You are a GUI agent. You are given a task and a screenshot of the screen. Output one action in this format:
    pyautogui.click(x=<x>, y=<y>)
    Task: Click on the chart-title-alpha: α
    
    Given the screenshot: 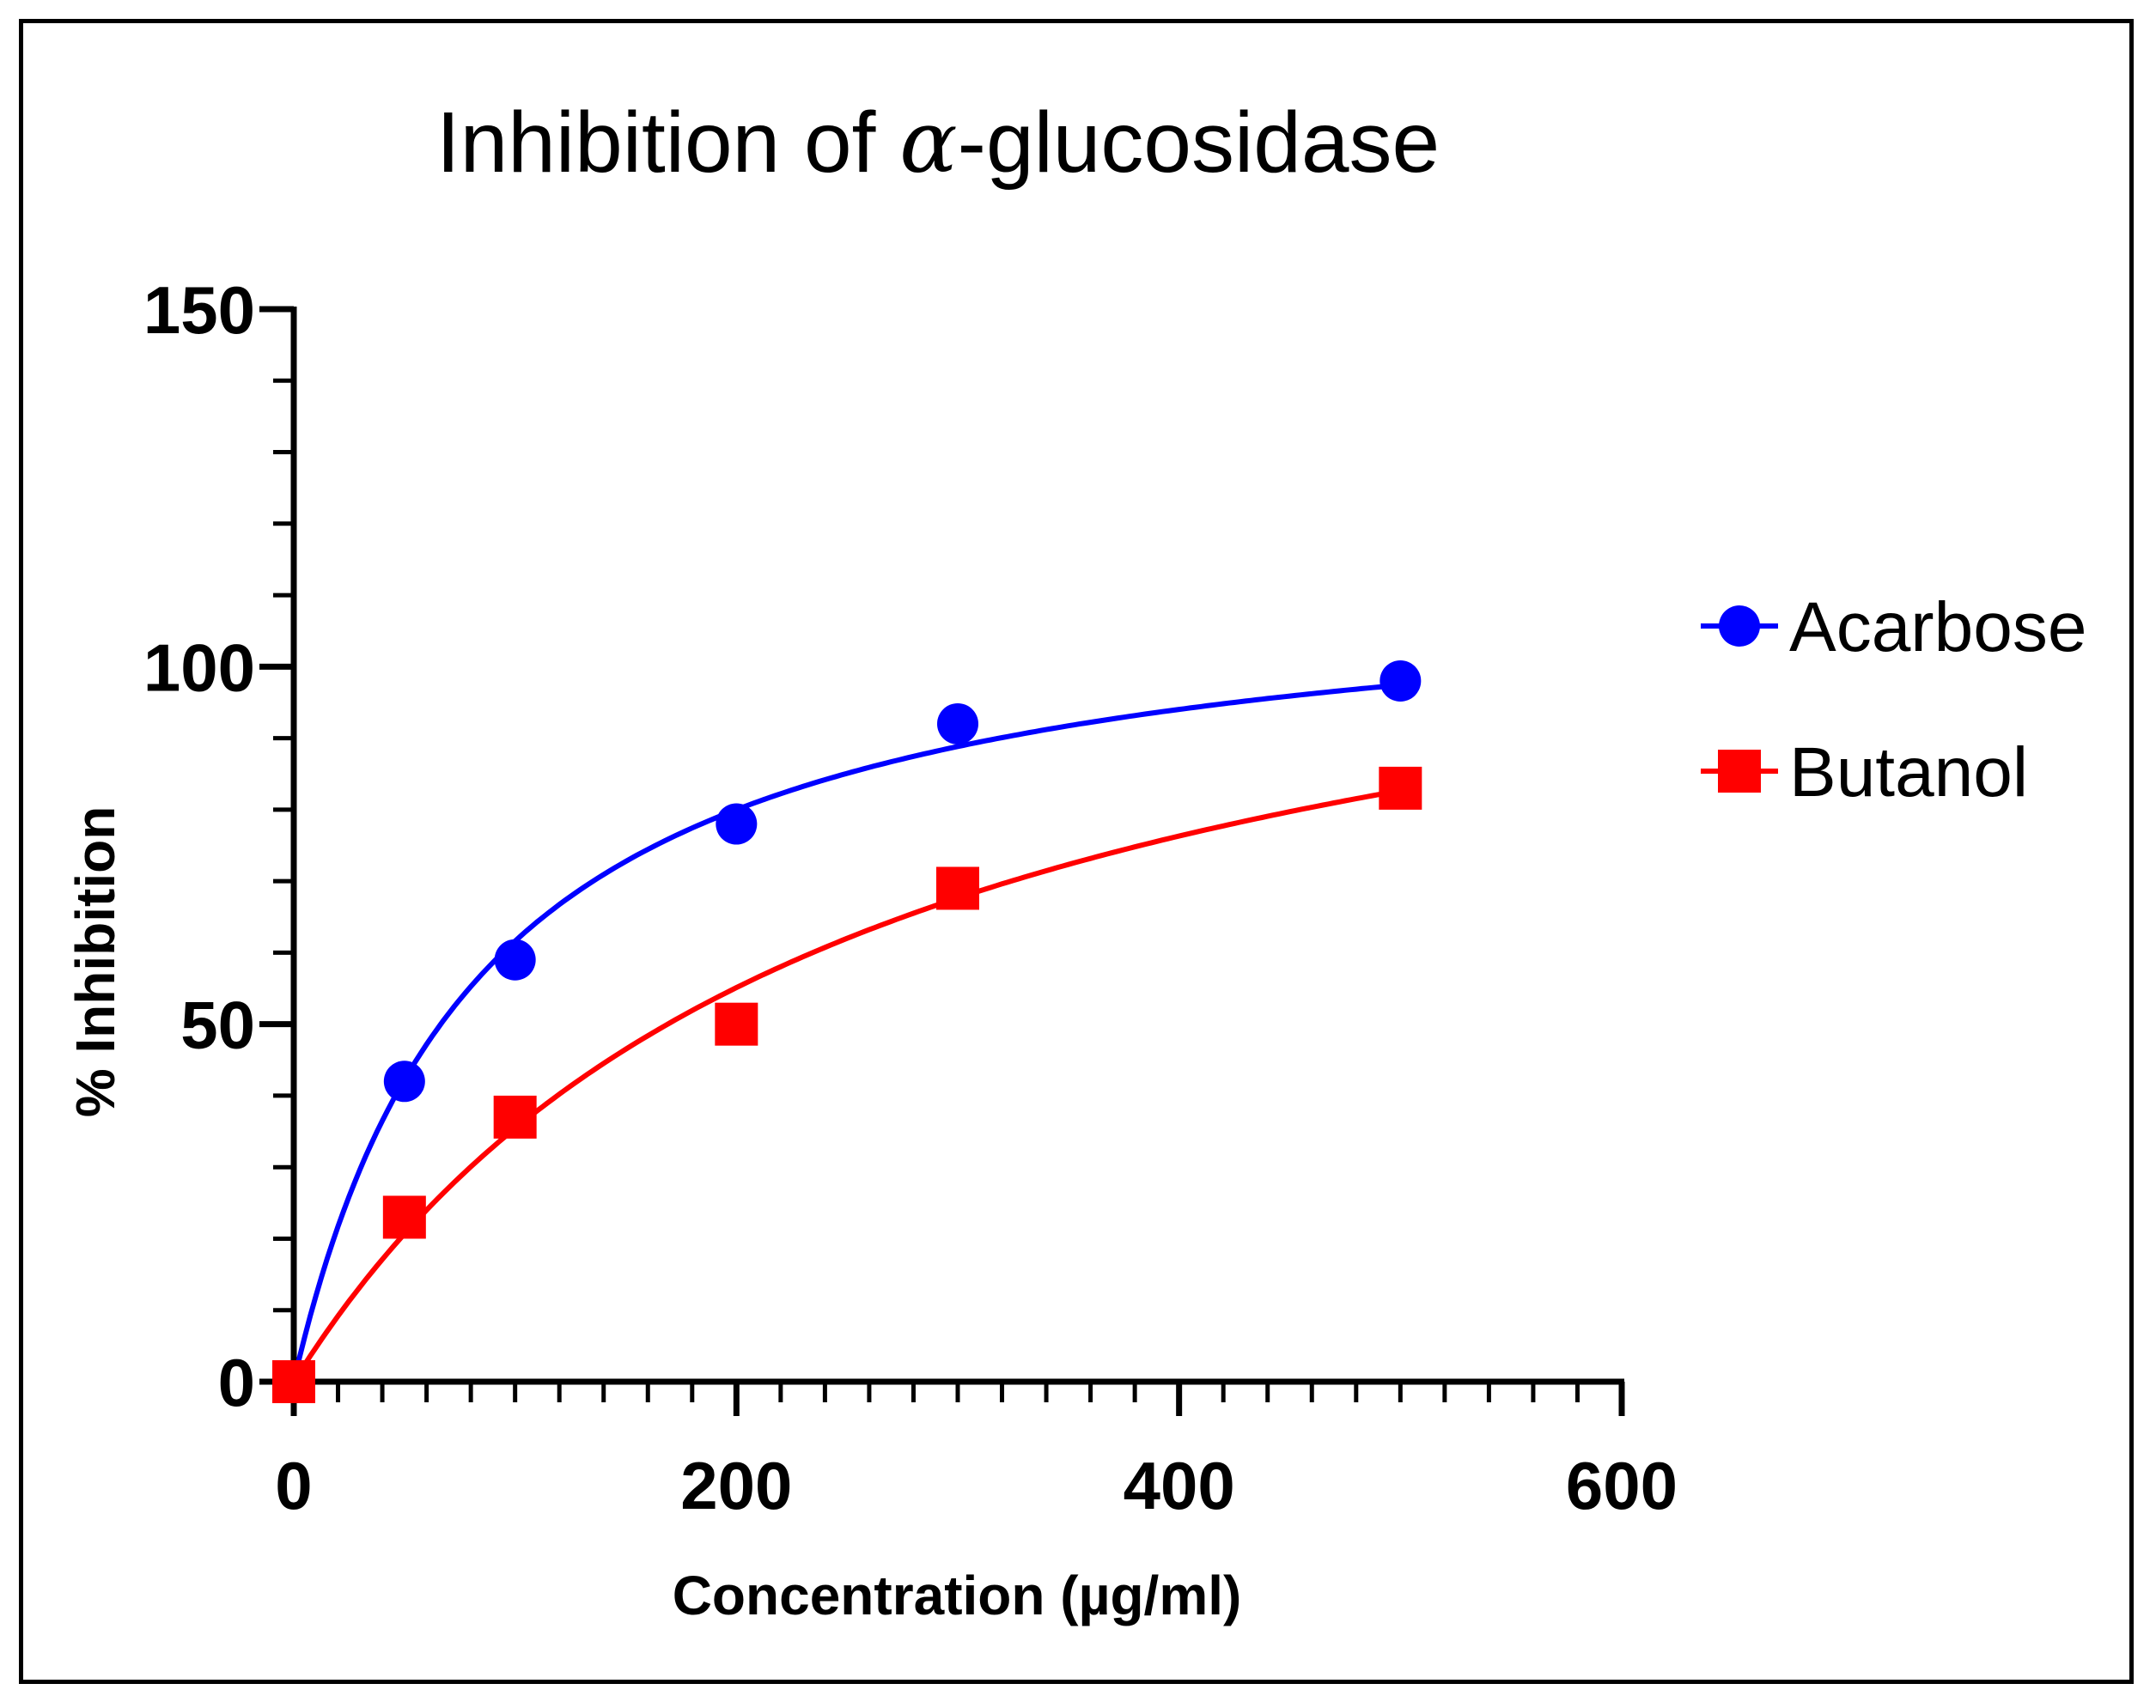 What is the action you would take?
    pyautogui.click(x=928, y=142)
    